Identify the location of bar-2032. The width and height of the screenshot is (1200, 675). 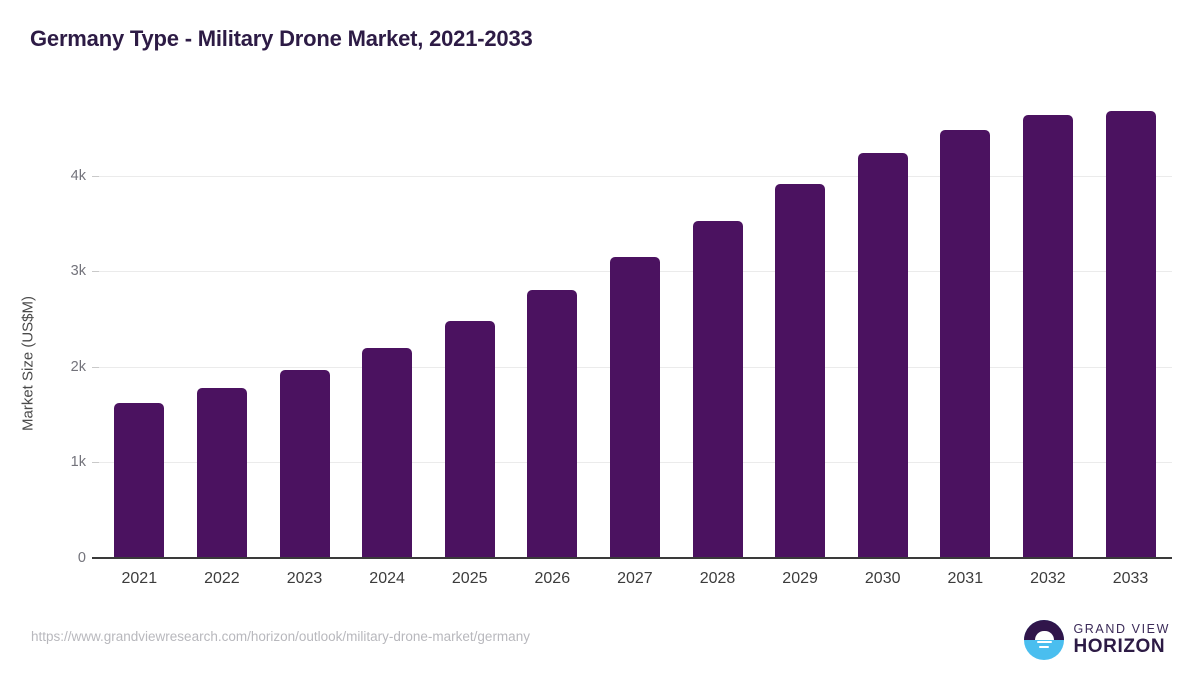
(1047, 336).